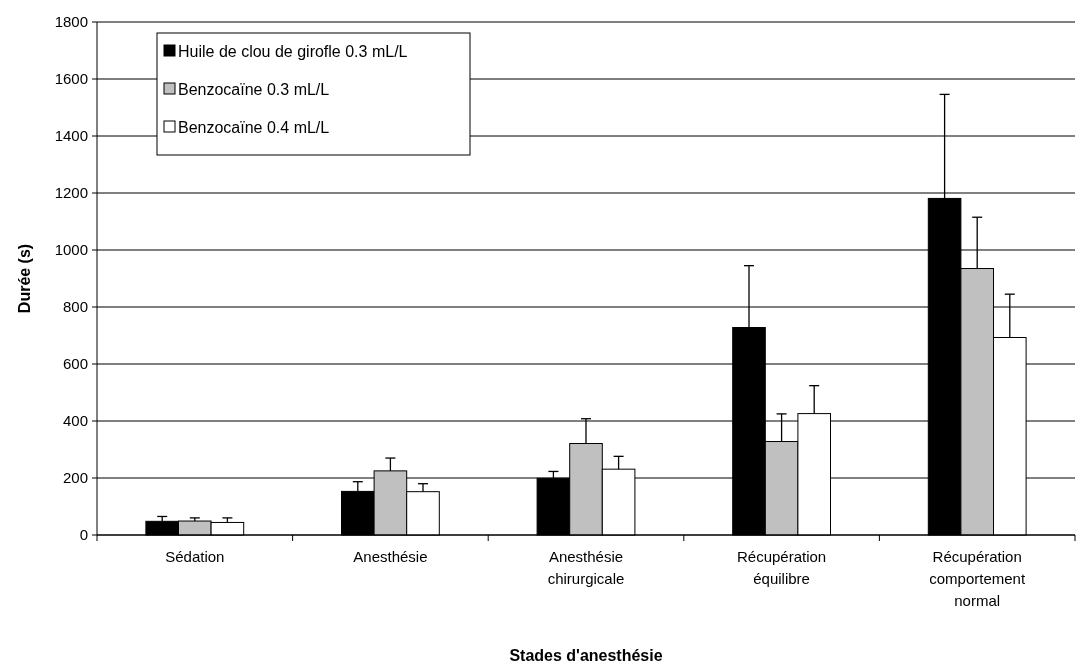  I want to click on x-tick-label: Récupération comportement normal, so click(977, 578).